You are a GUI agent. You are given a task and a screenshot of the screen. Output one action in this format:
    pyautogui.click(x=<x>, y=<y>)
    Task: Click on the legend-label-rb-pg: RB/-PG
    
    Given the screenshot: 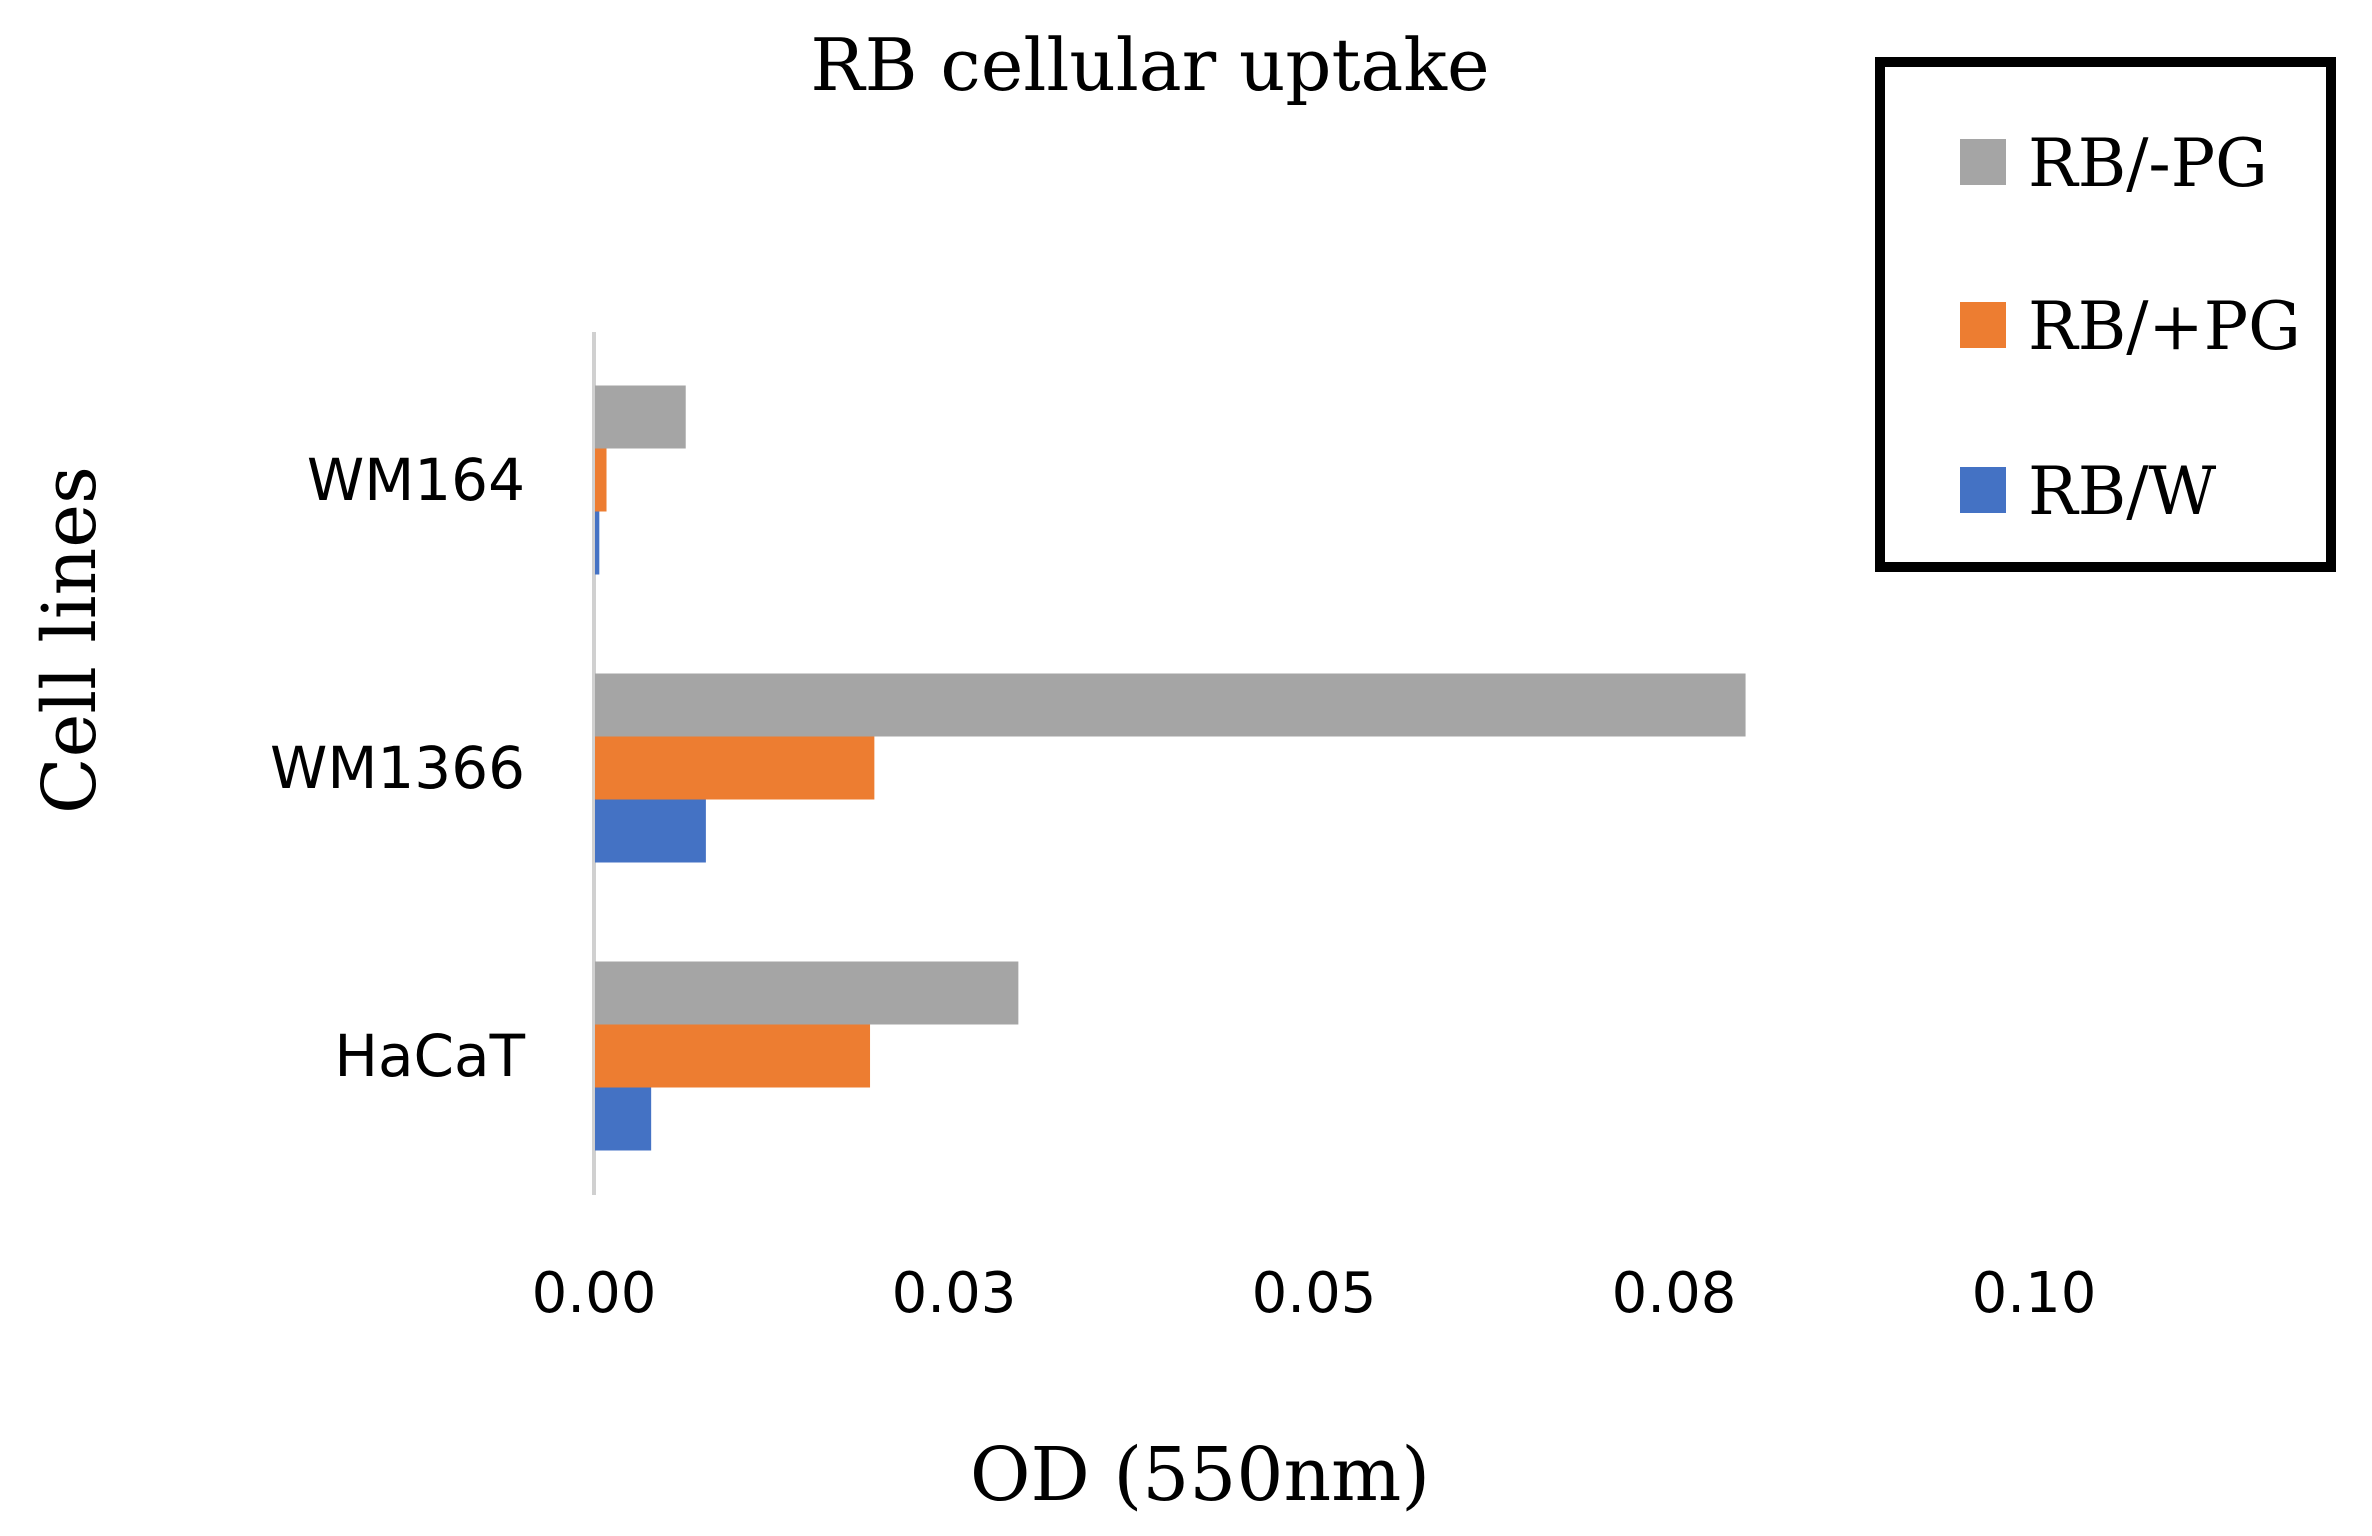 What is the action you would take?
    pyautogui.click(x=2148, y=163)
    